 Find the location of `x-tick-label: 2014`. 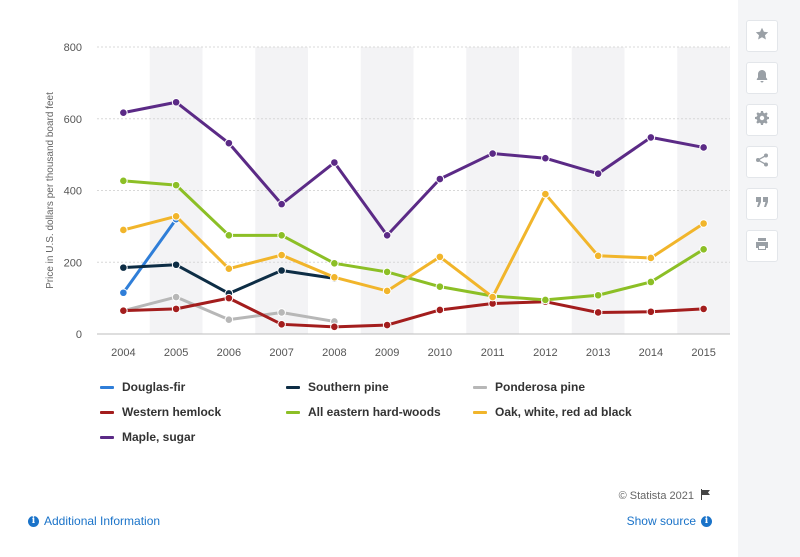

x-tick-label: 2014 is located at coordinates (651, 353).